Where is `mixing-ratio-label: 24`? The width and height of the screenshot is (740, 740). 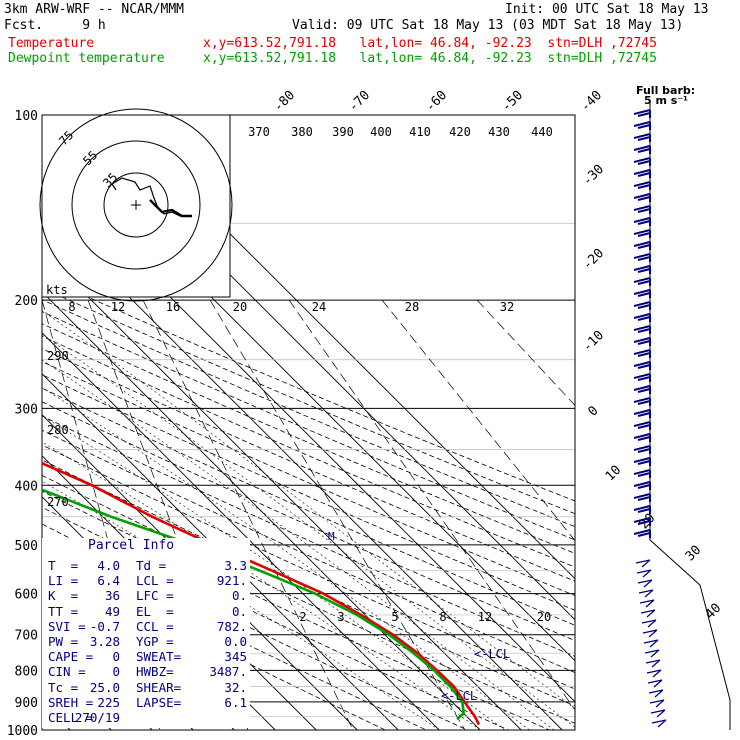 mixing-ratio-label: 24 is located at coordinates (319, 307).